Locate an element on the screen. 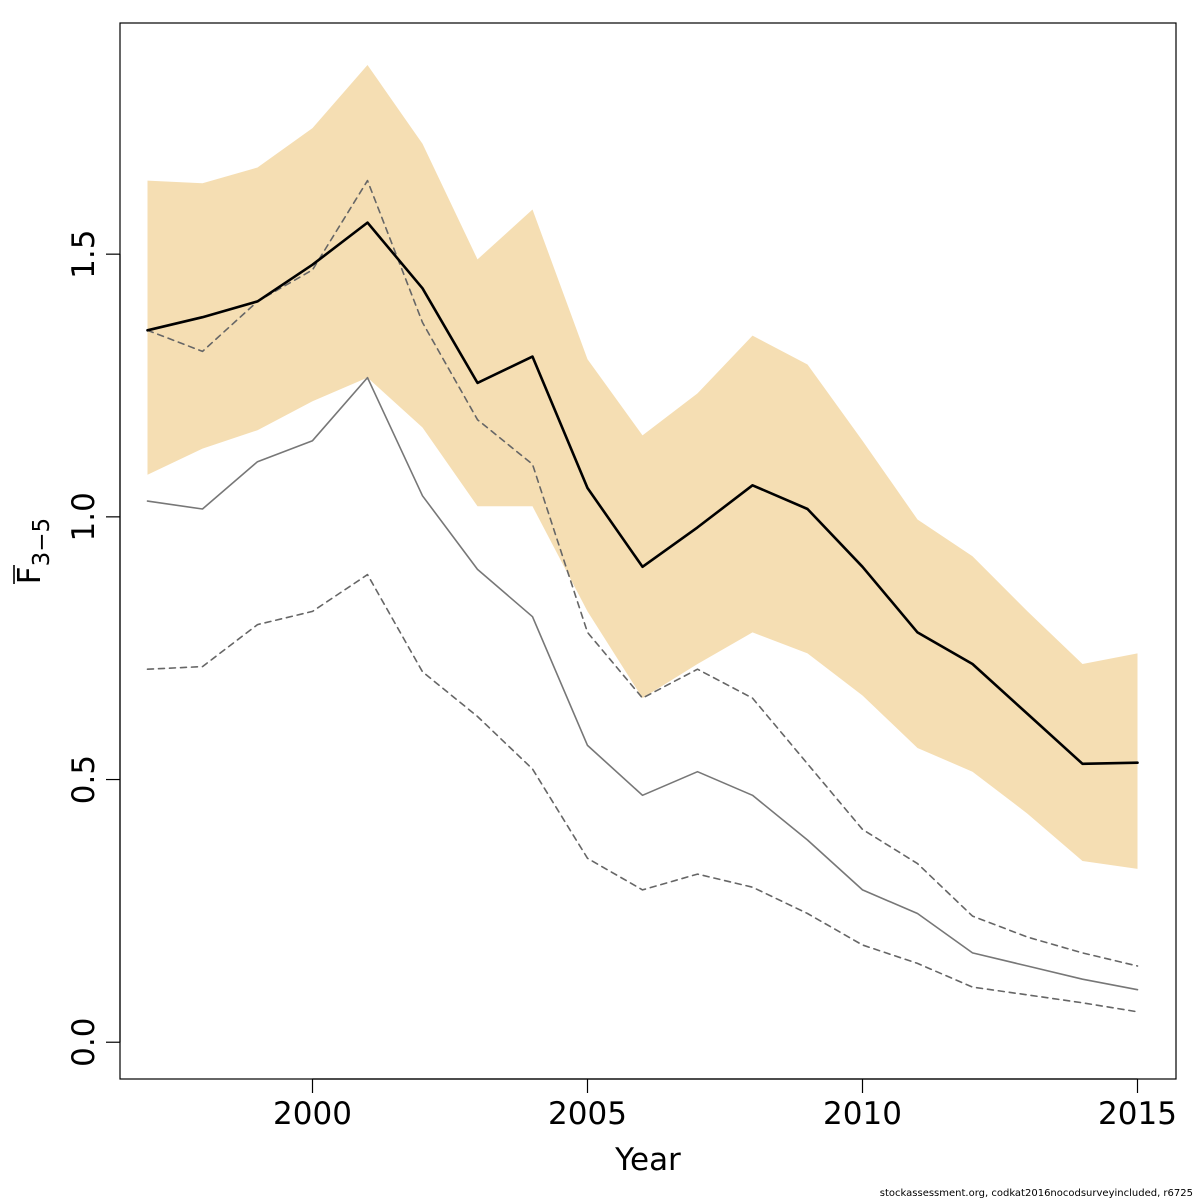  y-tick-label: 0.5 is located at coordinates (84, 779).